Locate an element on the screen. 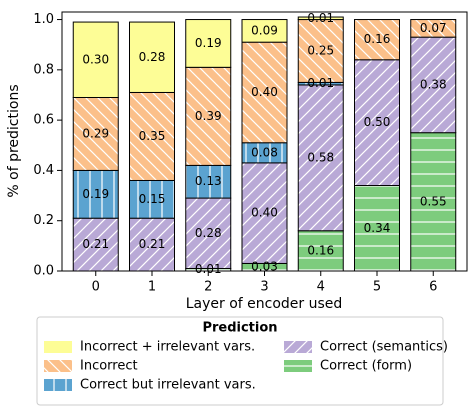 The width and height of the screenshot is (474, 410). value-label: 0.38 is located at coordinates (433, 84).